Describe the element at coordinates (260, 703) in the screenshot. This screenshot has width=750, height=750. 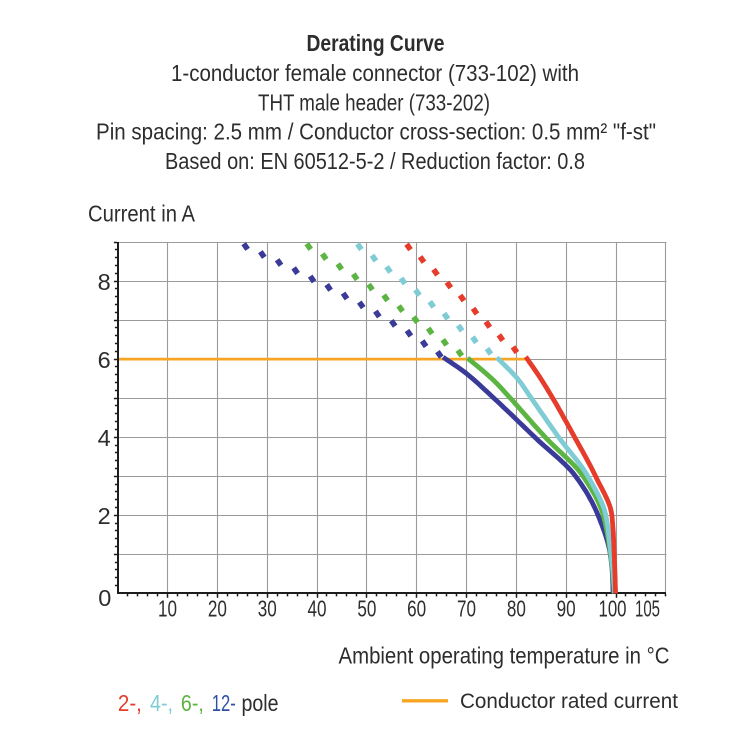
I see `svg-text: pole` at that location.